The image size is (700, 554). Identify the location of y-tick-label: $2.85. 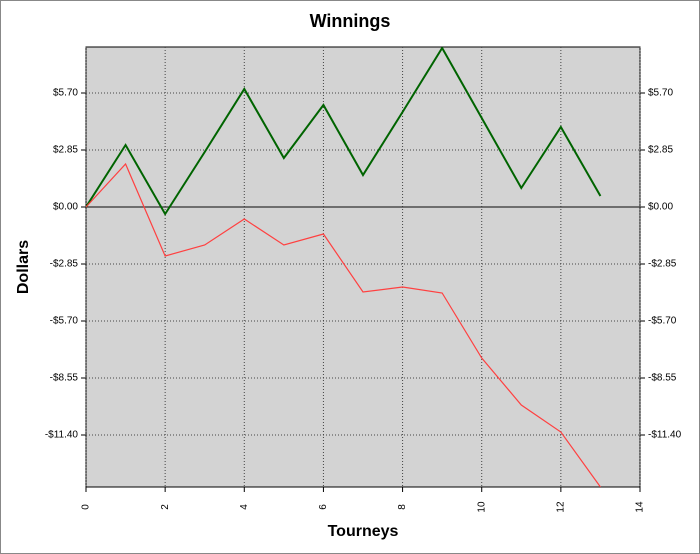
(65, 150).